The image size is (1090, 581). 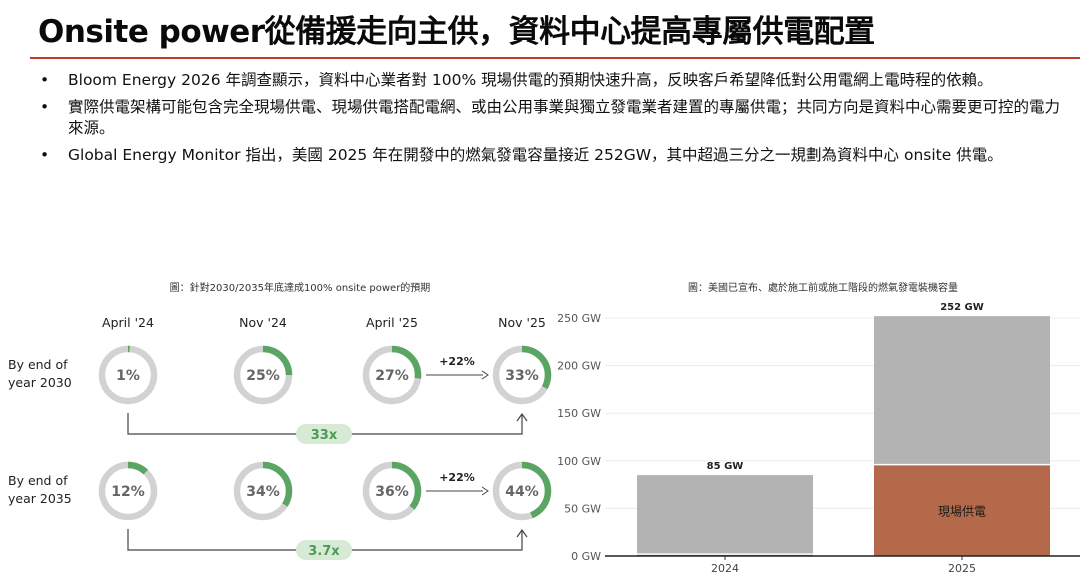 What do you see at coordinates (300, 287) in the screenshot?
I see `donut-chart-title: 圖：針對2030/2035年底達成100% onsite power的預期` at bounding box center [300, 287].